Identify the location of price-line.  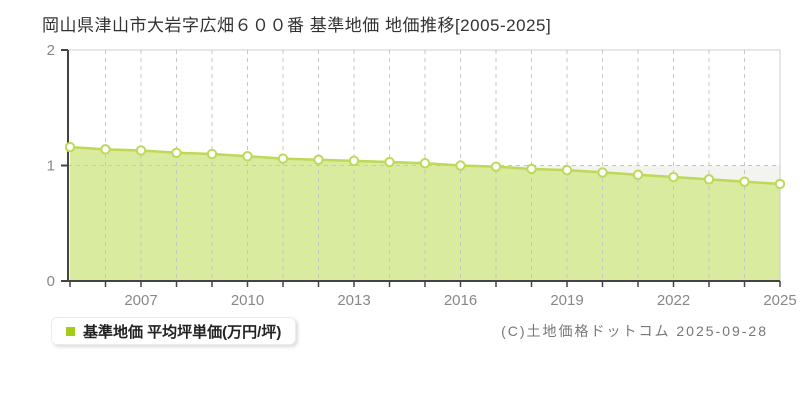
(425, 165).